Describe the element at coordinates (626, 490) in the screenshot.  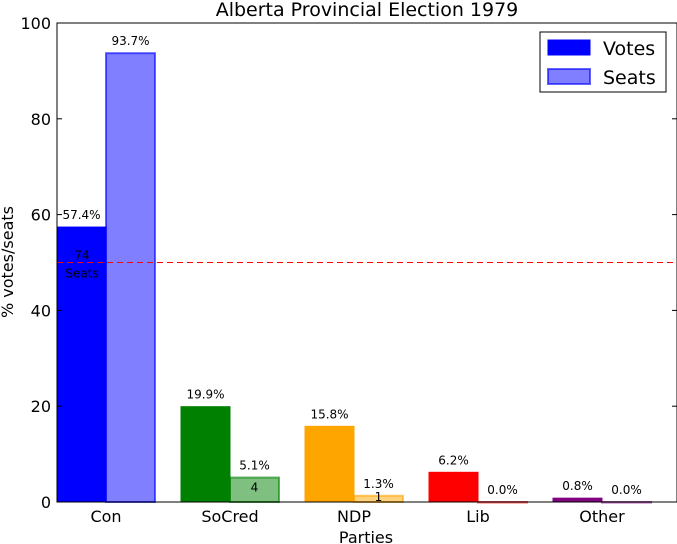
I see `label-seats-other: 0.0%` at that location.